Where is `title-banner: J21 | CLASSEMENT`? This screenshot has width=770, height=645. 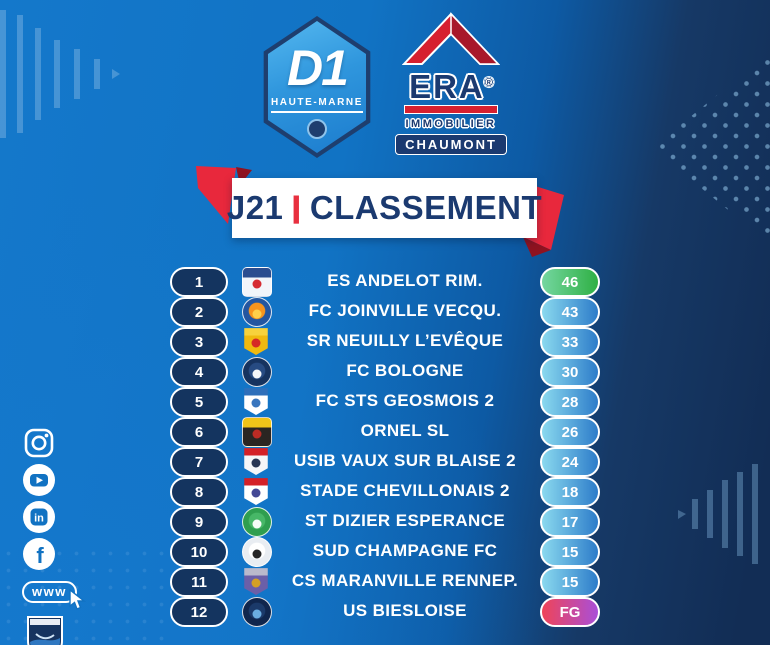 title-banner: J21 | CLASSEMENT is located at coordinates (384, 208).